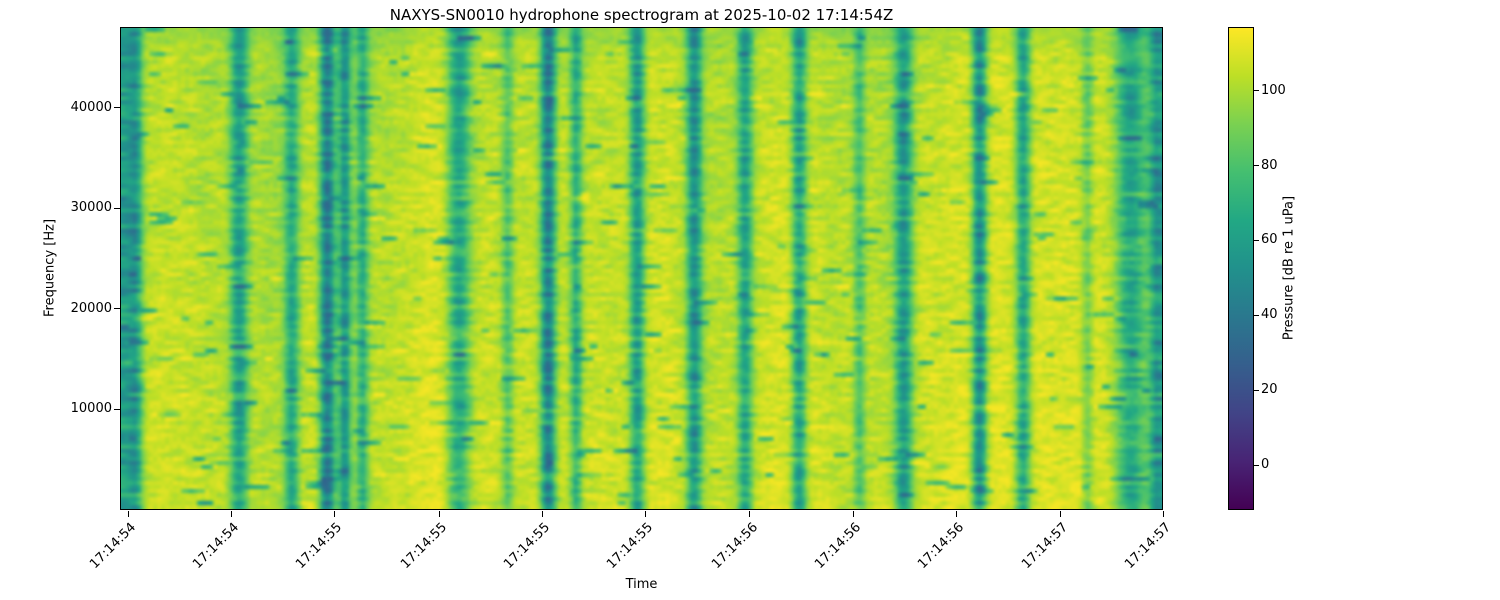 The width and height of the screenshot is (1500, 600). Describe the element at coordinates (1269, 240) in the screenshot. I see `colorbar-tick-label: 60` at that location.